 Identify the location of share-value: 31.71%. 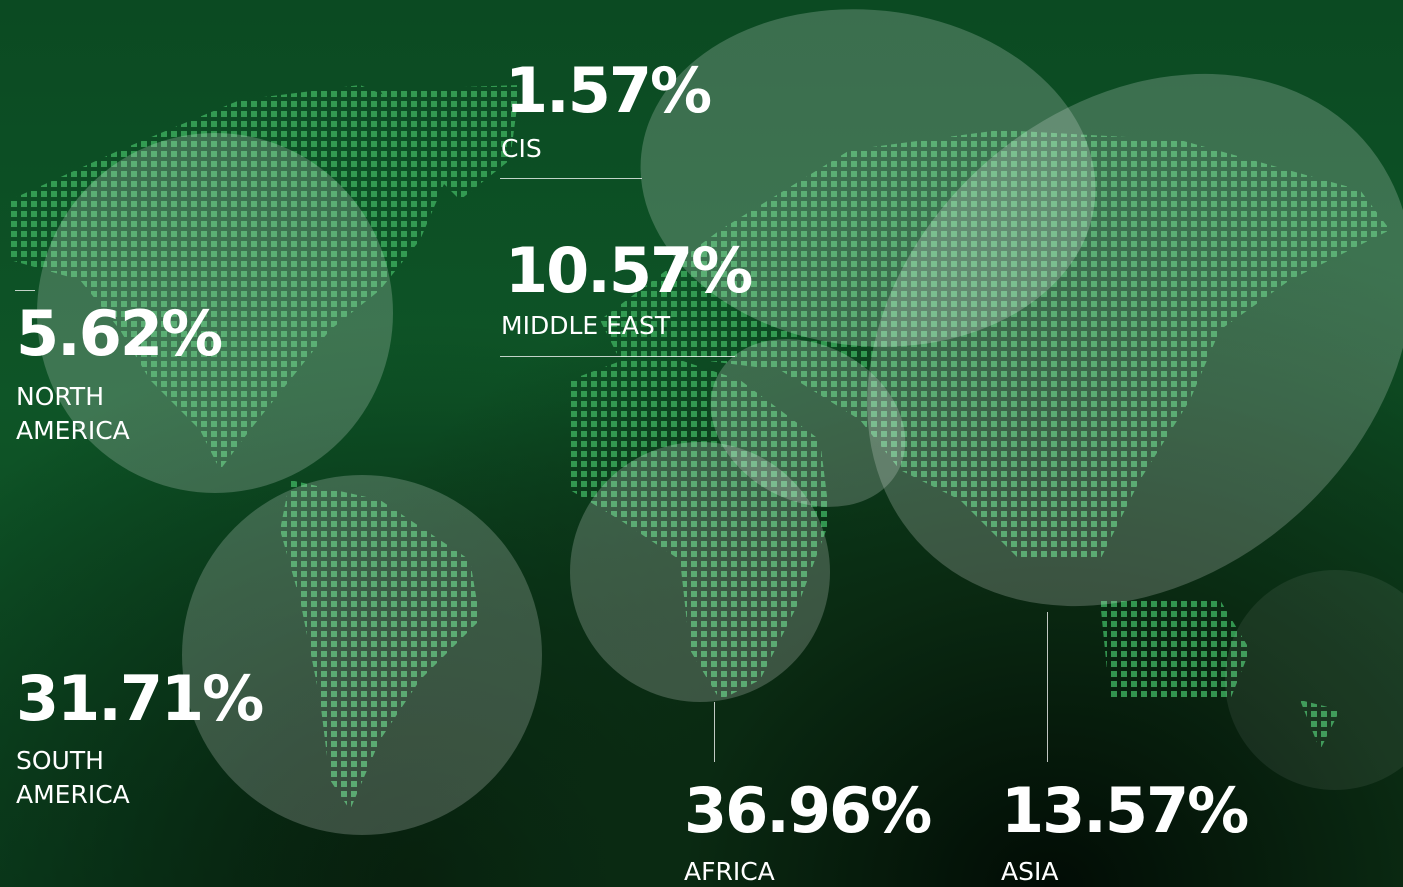
(140, 698).